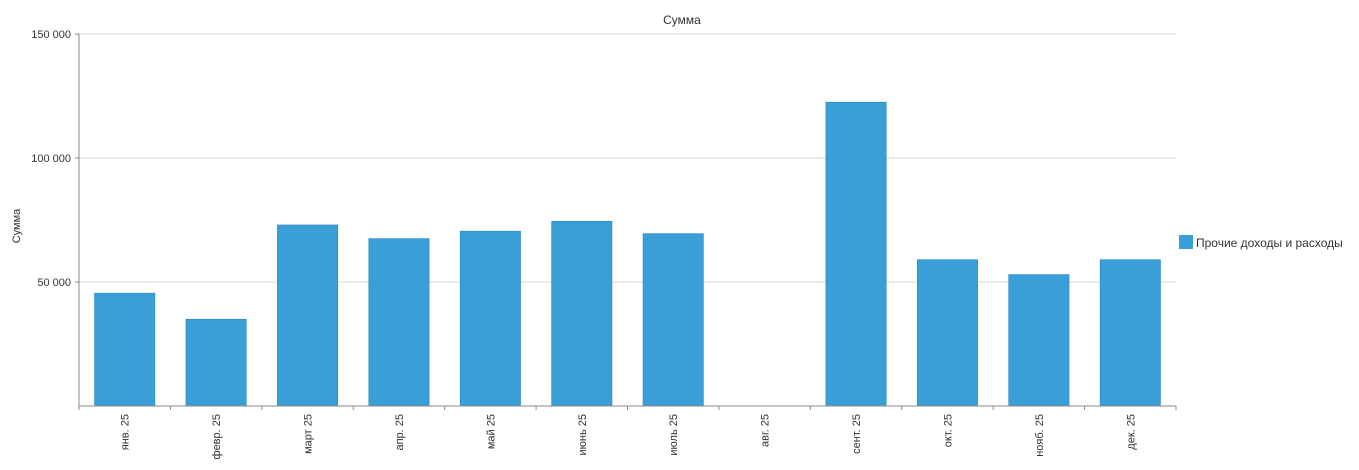 This screenshot has height=470, width=1359. I want to click on legend: Прочие доходы и расходы, so click(1261, 242).